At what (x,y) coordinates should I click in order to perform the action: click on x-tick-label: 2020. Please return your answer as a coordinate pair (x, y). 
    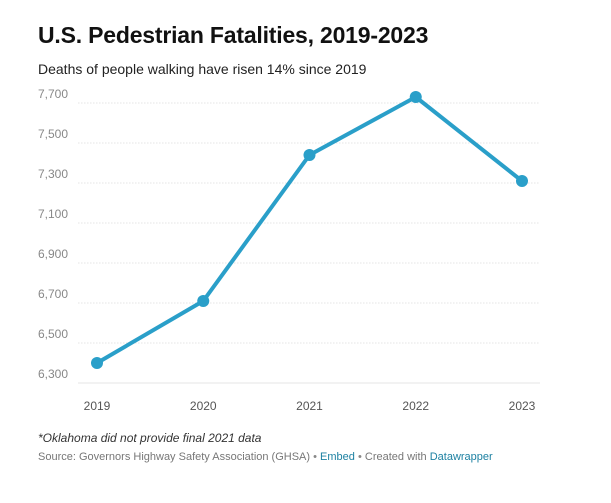
    Looking at the image, I should click on (203, 406).